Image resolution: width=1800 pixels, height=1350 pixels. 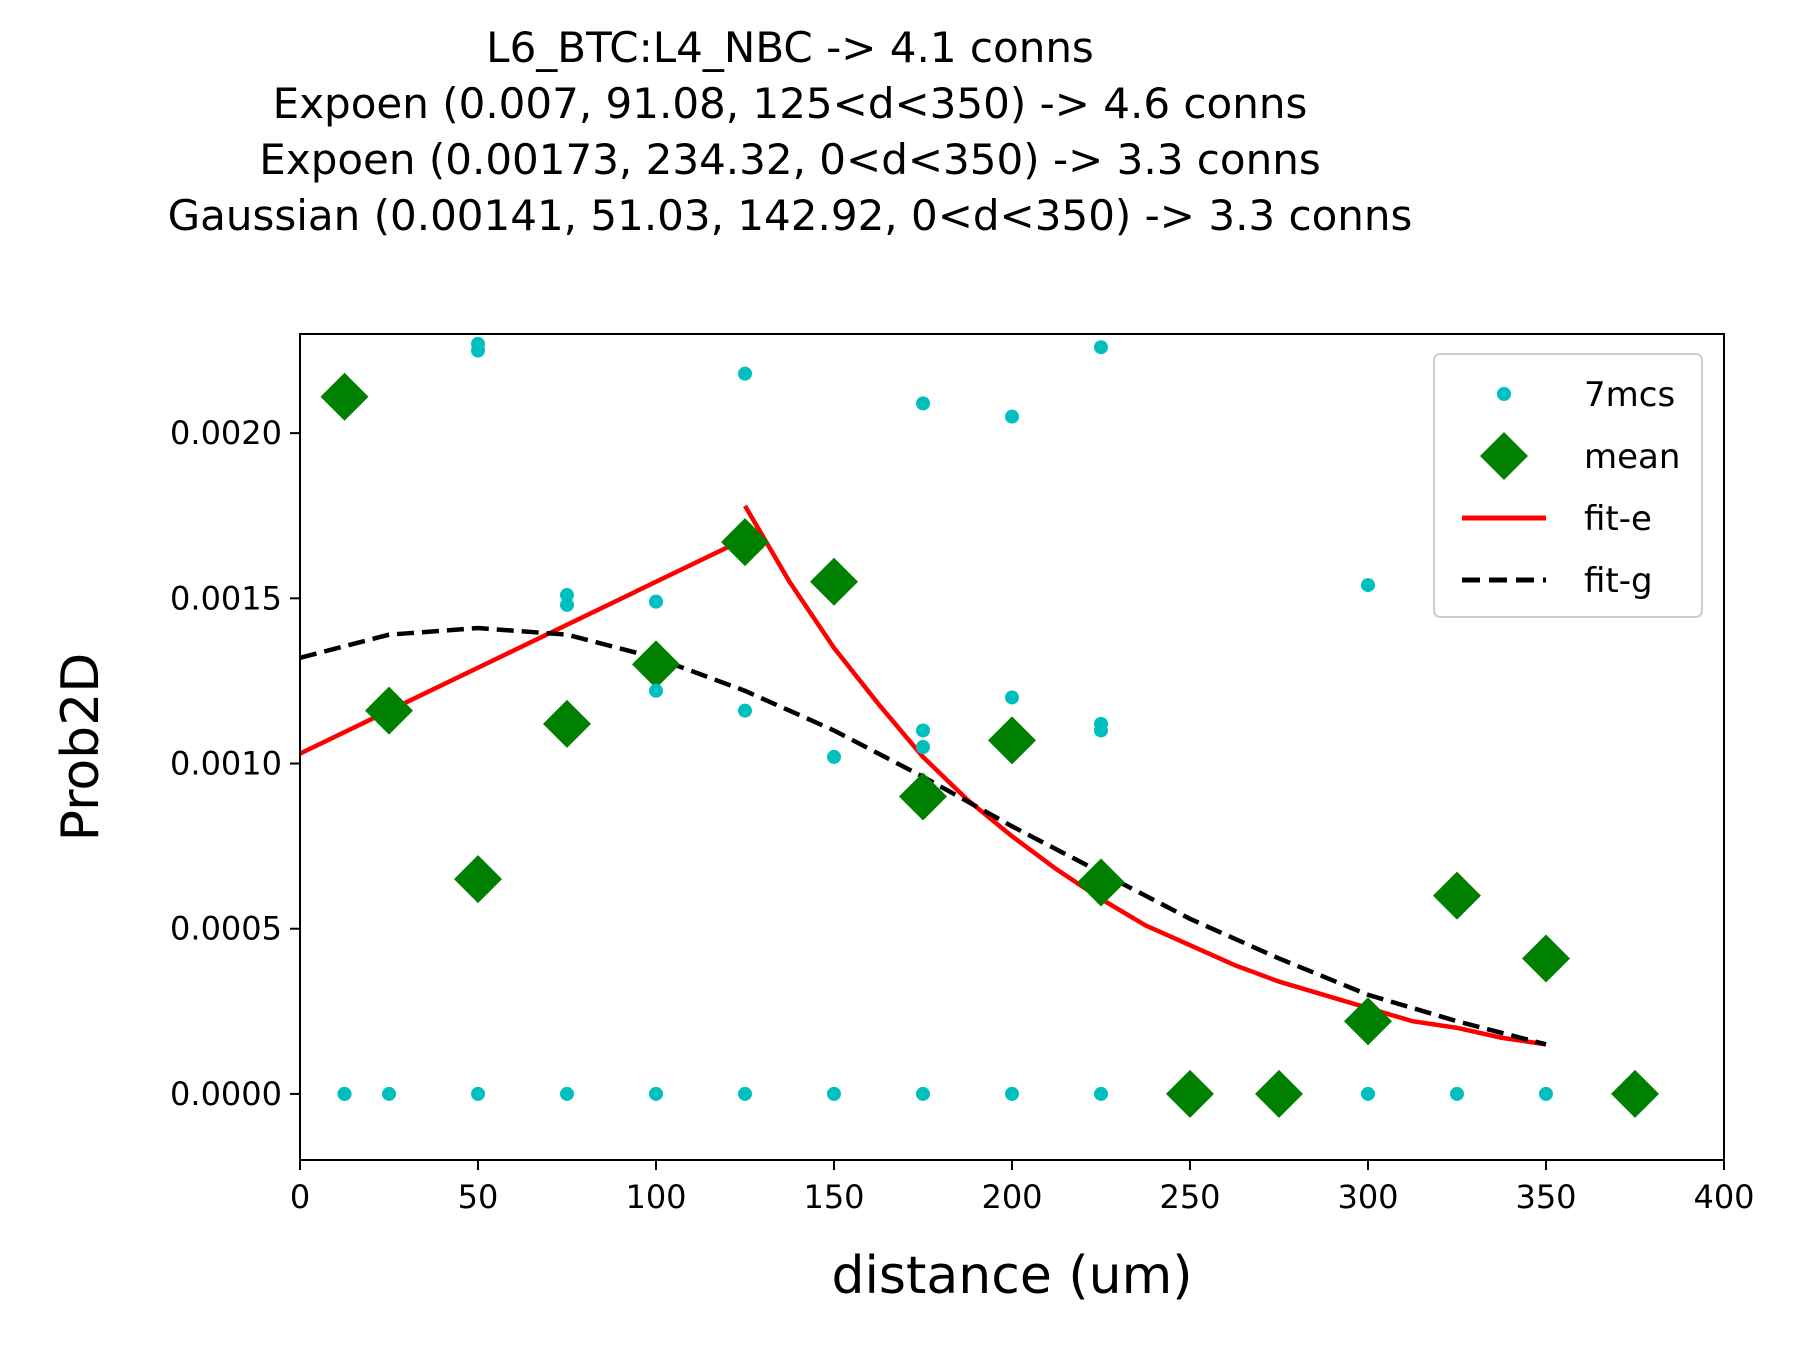 I want to click on y-tick-label: 0.0000, so click(x=226, y=1094).